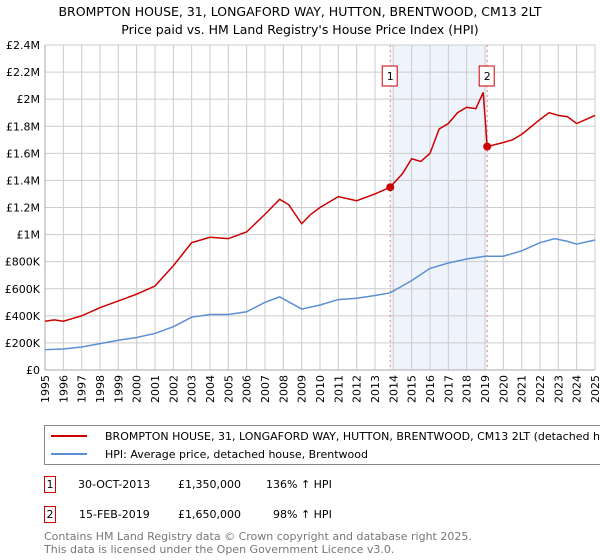 The width and height of the screenshot is (600, 560). I want to click on x-tick-label: 2001, so click(155, 389).